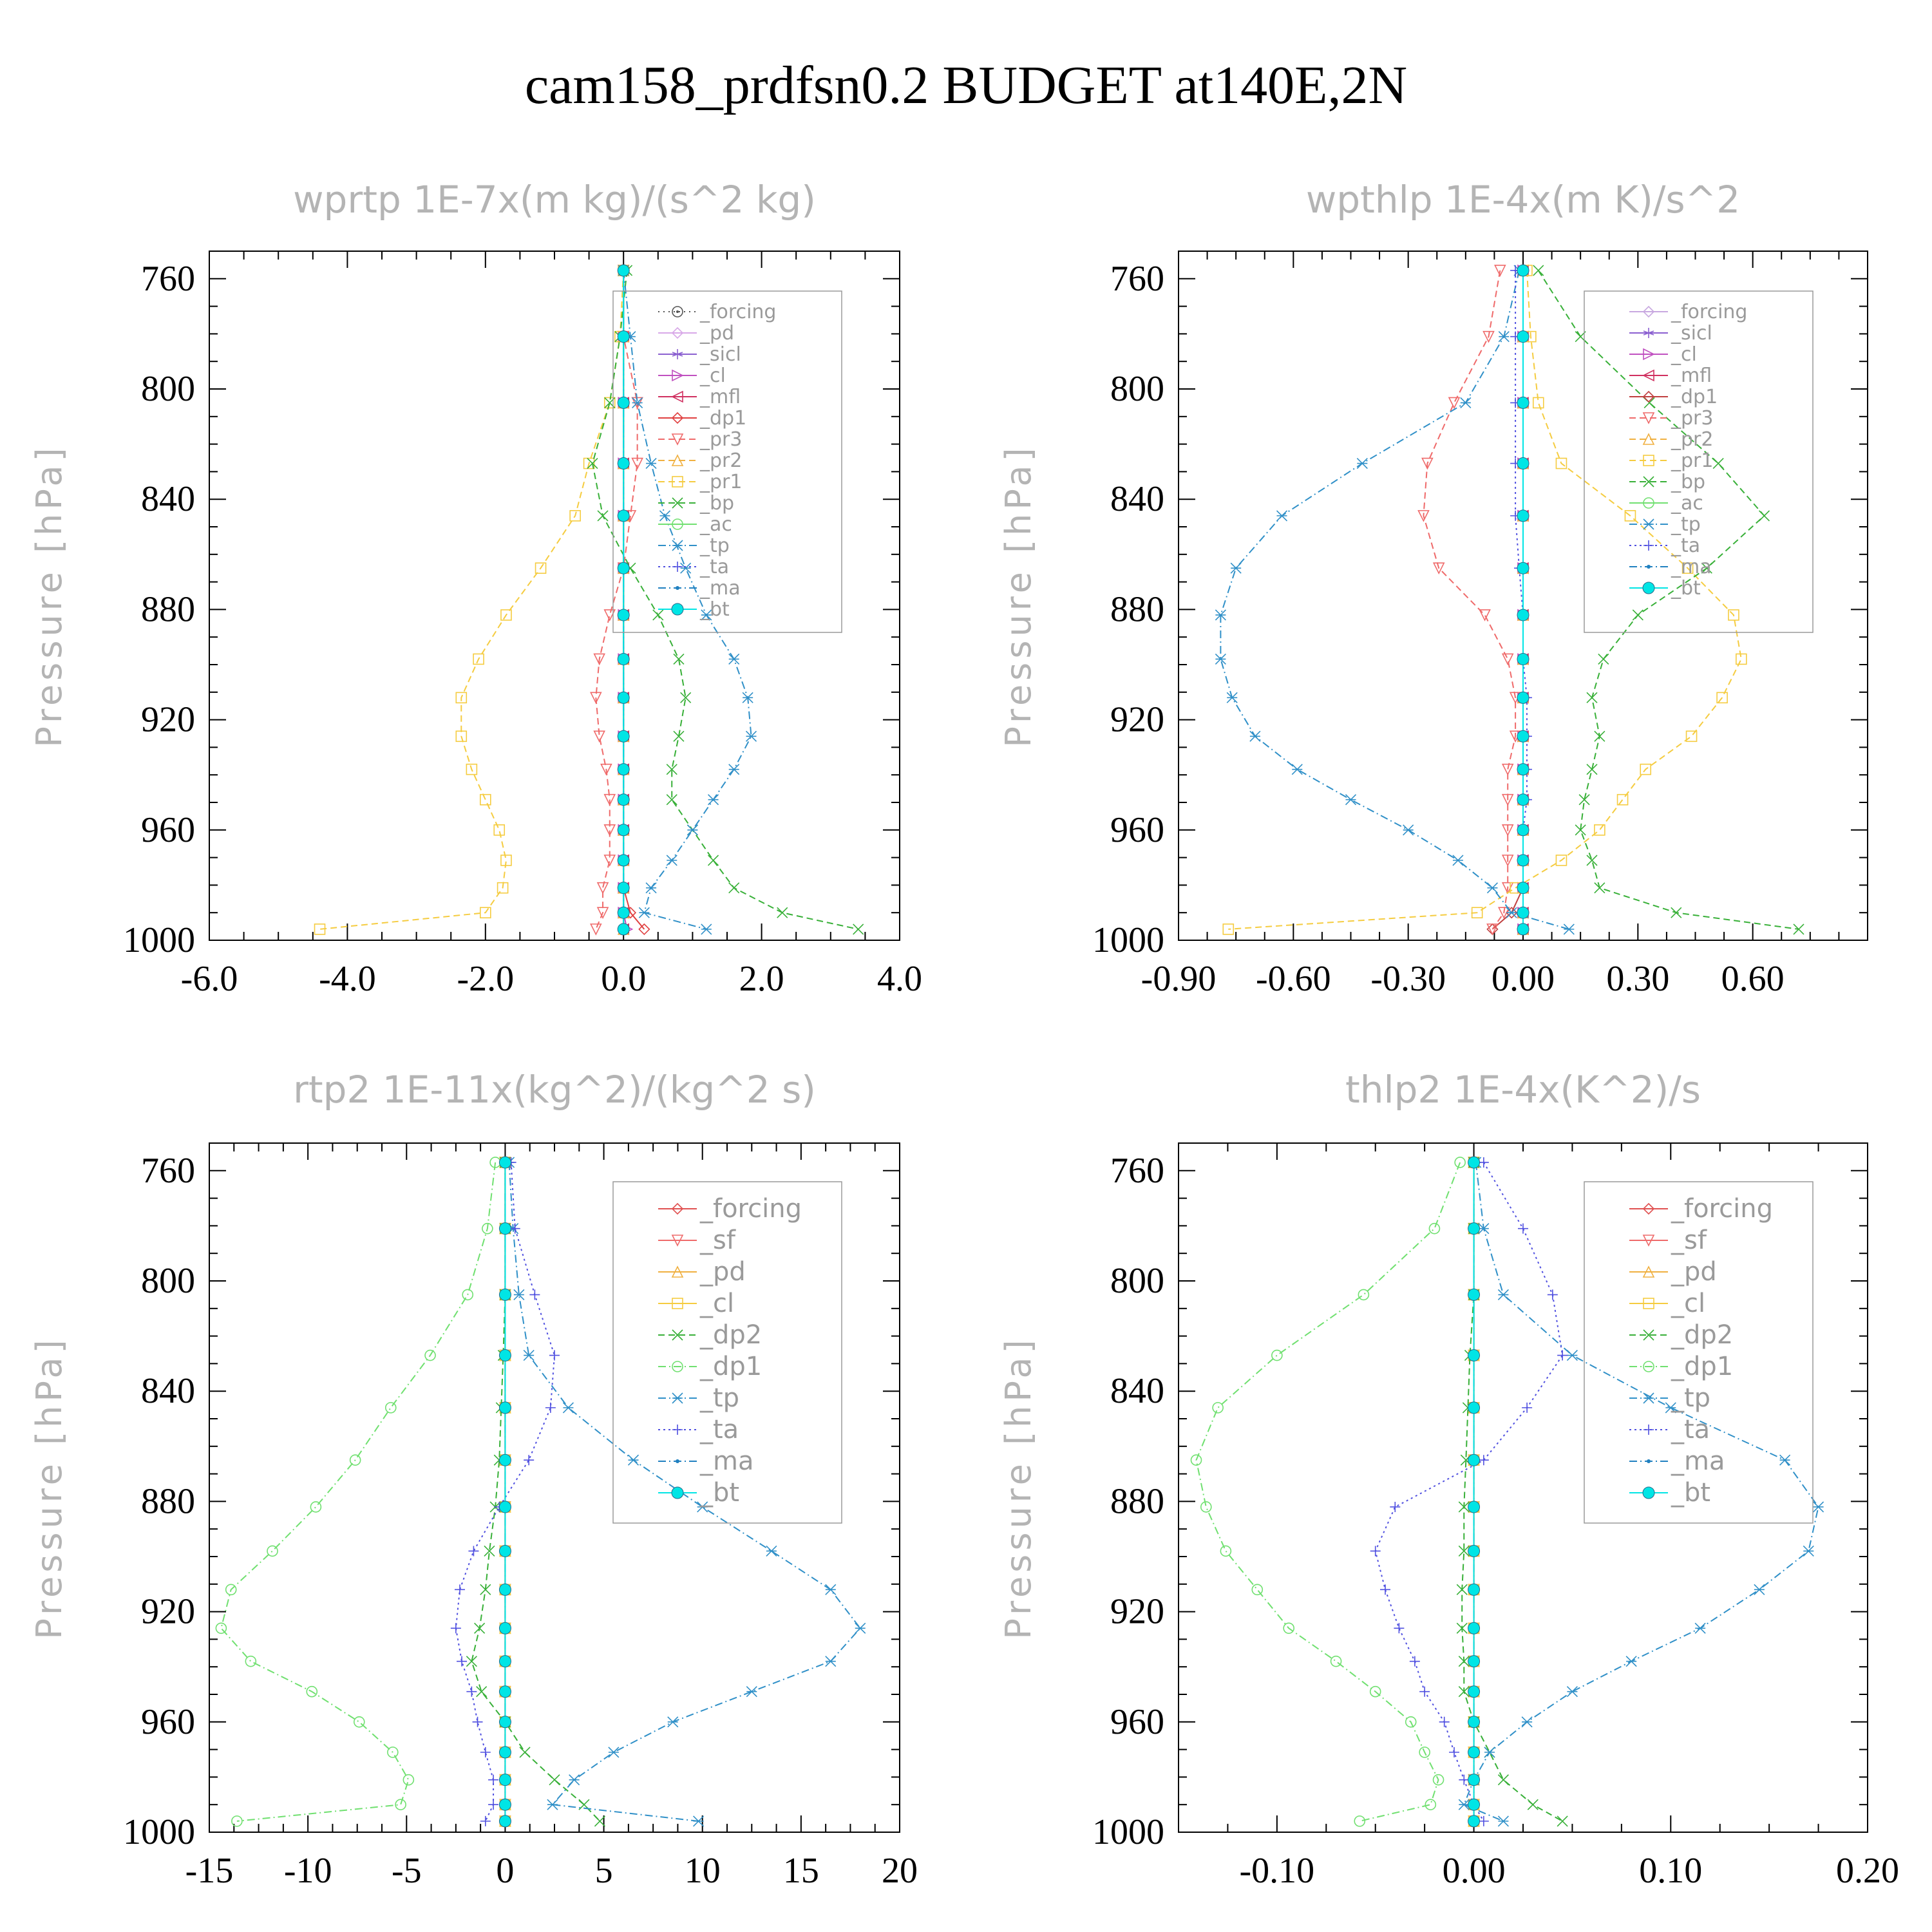  I want to click on legend-label: _ma, so click(1692, 567).